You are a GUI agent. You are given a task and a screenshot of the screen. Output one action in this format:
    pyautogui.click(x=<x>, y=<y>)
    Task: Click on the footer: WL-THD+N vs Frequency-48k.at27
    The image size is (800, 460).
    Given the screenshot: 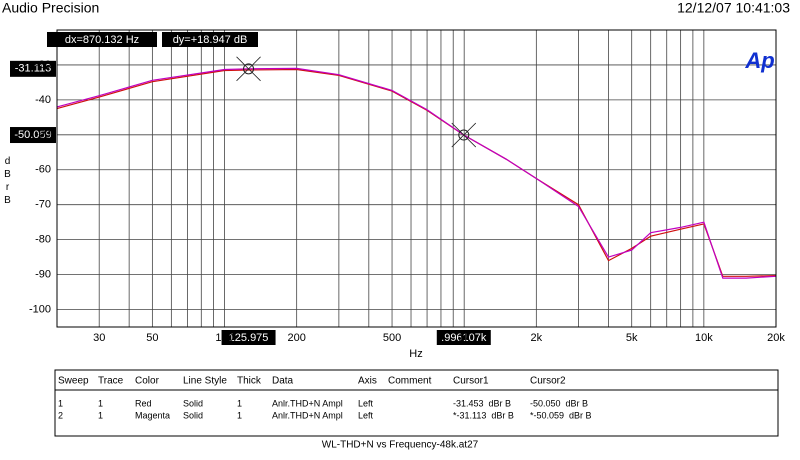 What is the action you would take?
    pyautogui.click(x=400, y=445)
    